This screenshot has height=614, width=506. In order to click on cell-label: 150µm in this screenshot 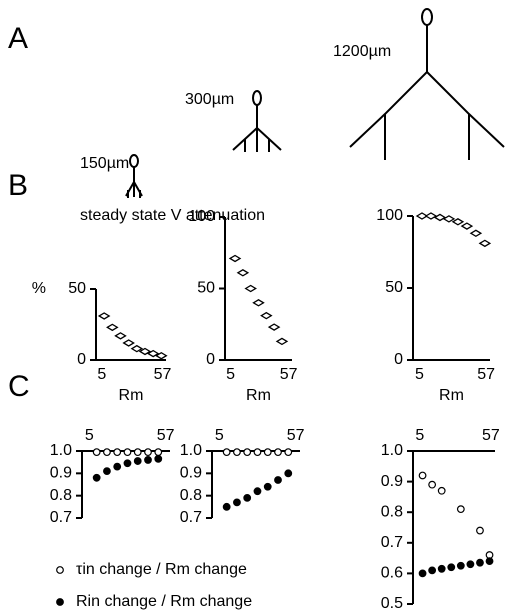, I will do `click(104, 163)`.